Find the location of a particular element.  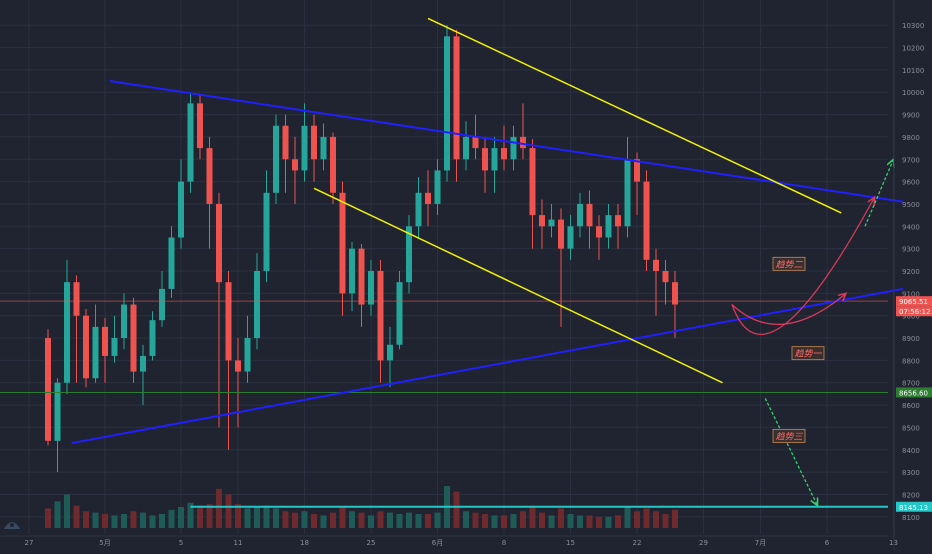

x-tick-label: 25 is located at coordinates (371, 543).